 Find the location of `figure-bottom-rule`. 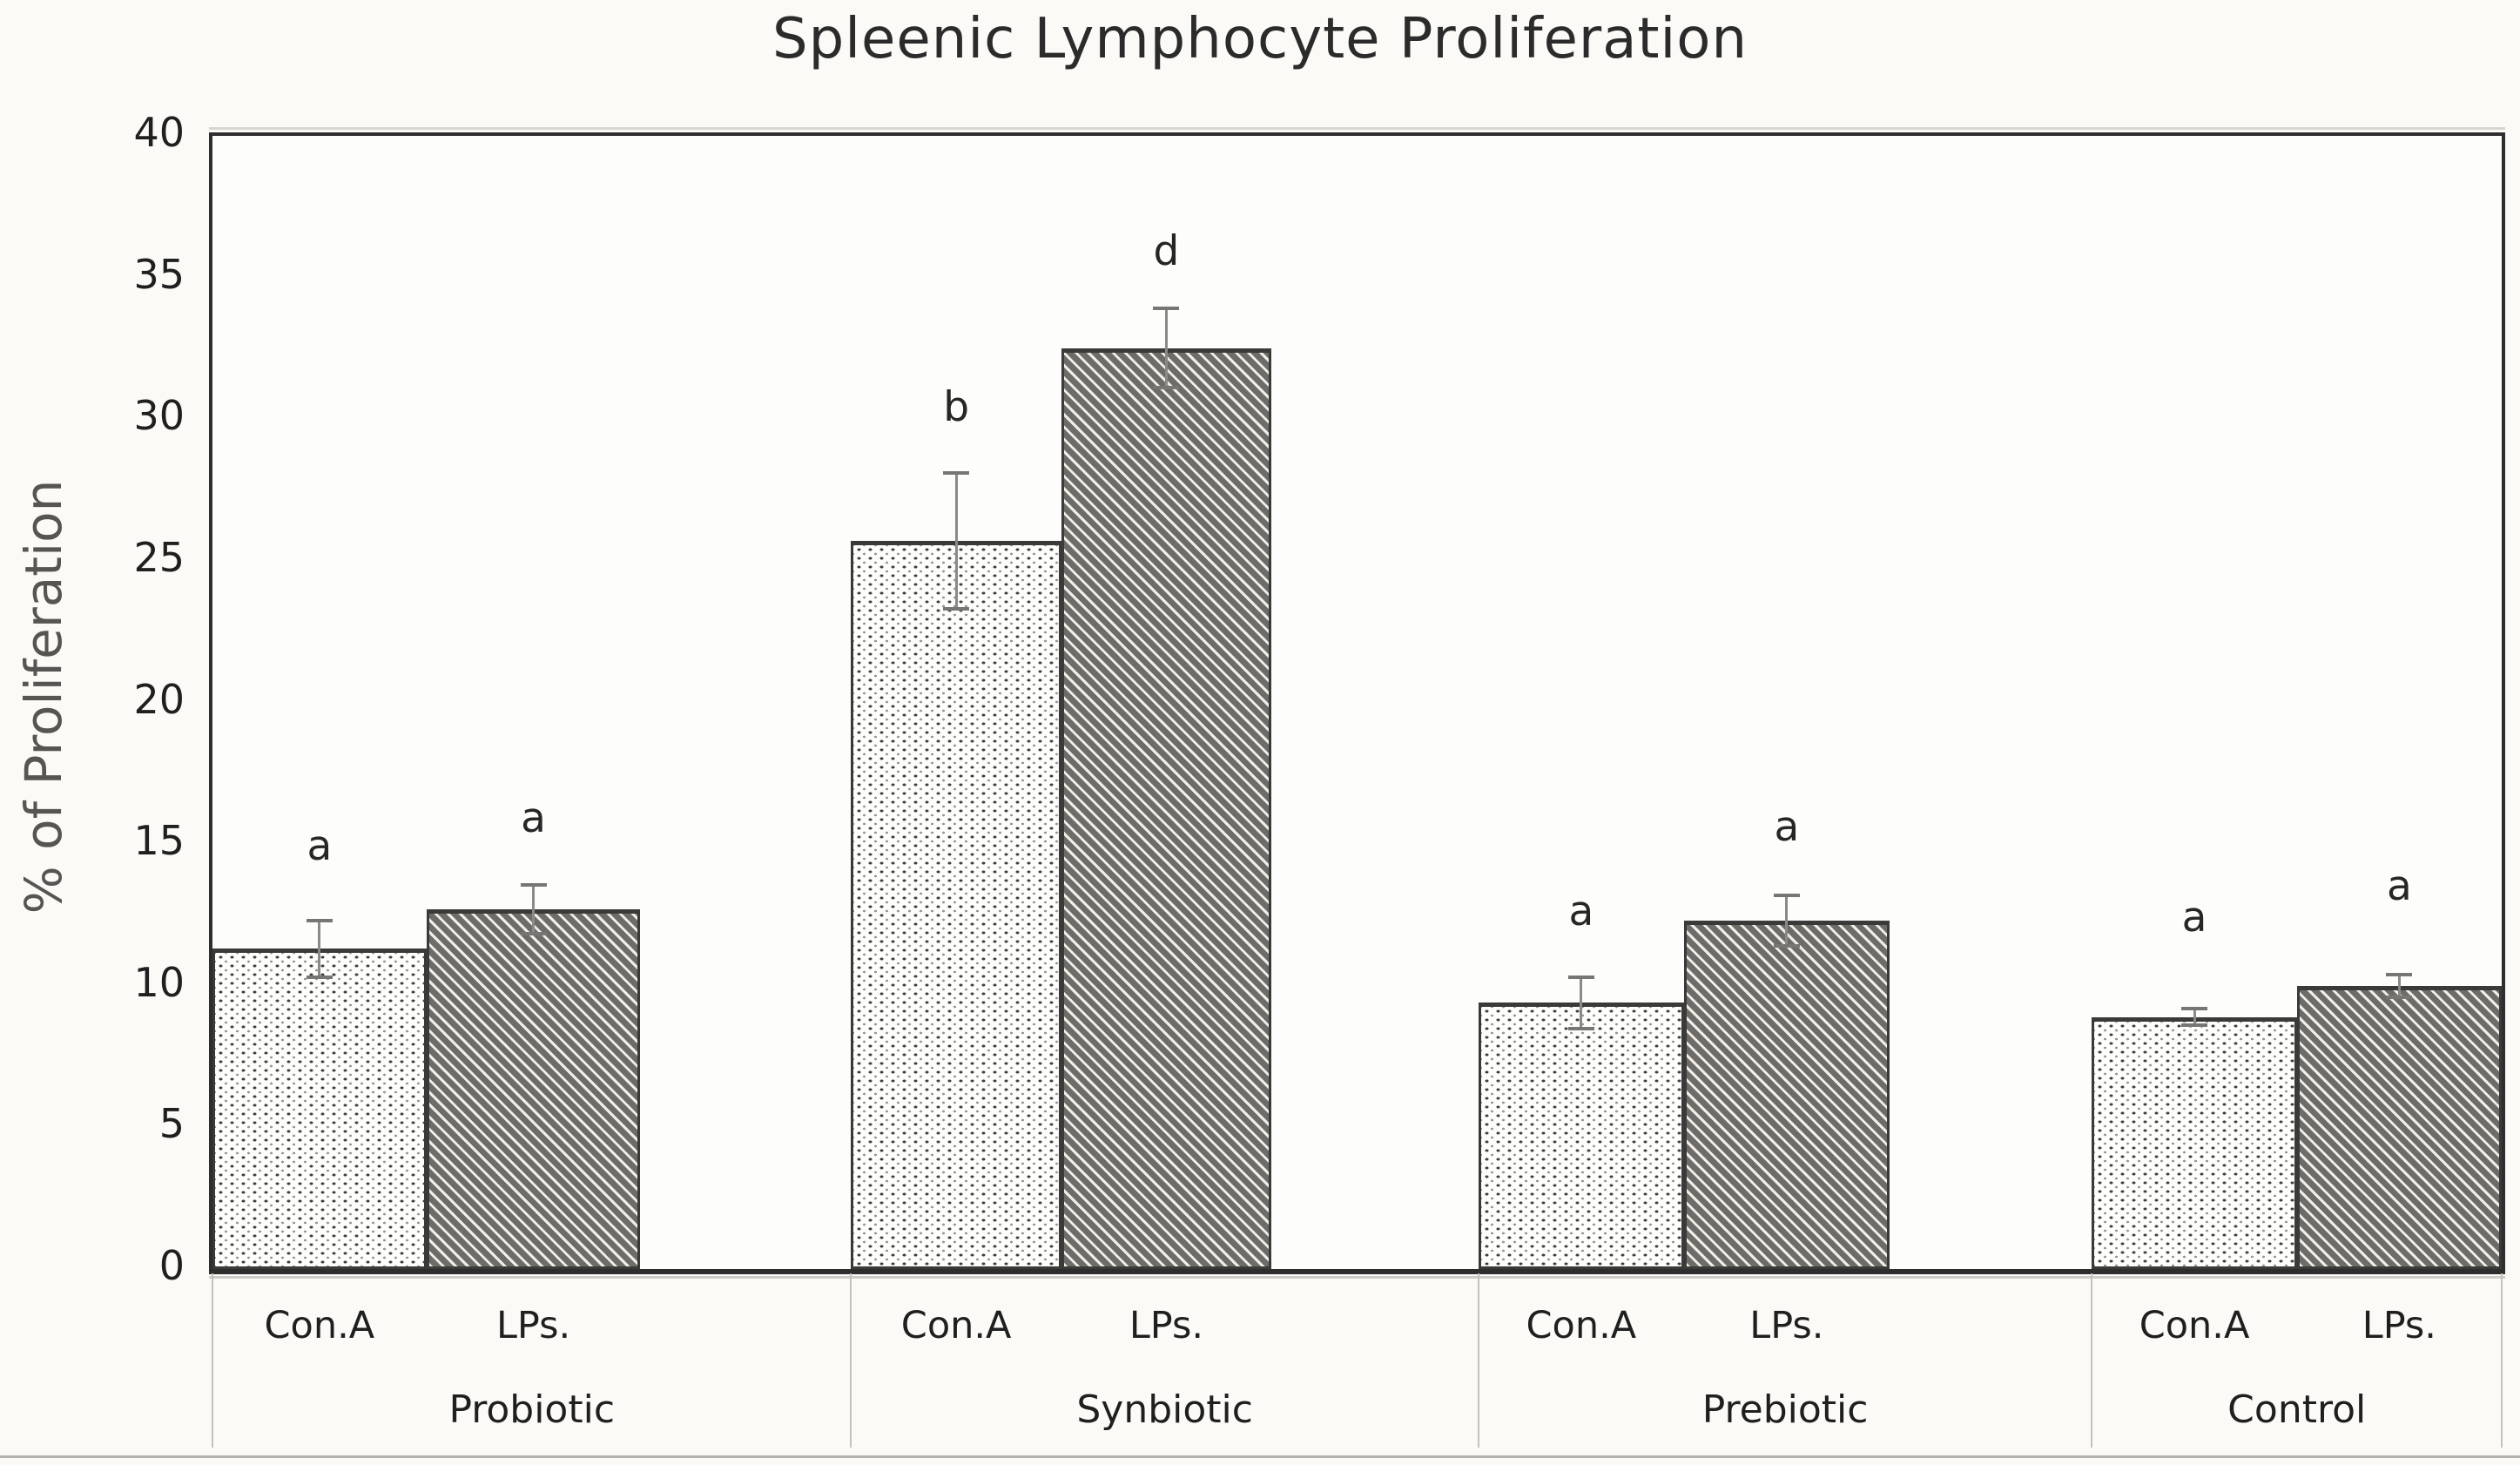

figure-bottom-rule is located at coordinates (1260, 1456).